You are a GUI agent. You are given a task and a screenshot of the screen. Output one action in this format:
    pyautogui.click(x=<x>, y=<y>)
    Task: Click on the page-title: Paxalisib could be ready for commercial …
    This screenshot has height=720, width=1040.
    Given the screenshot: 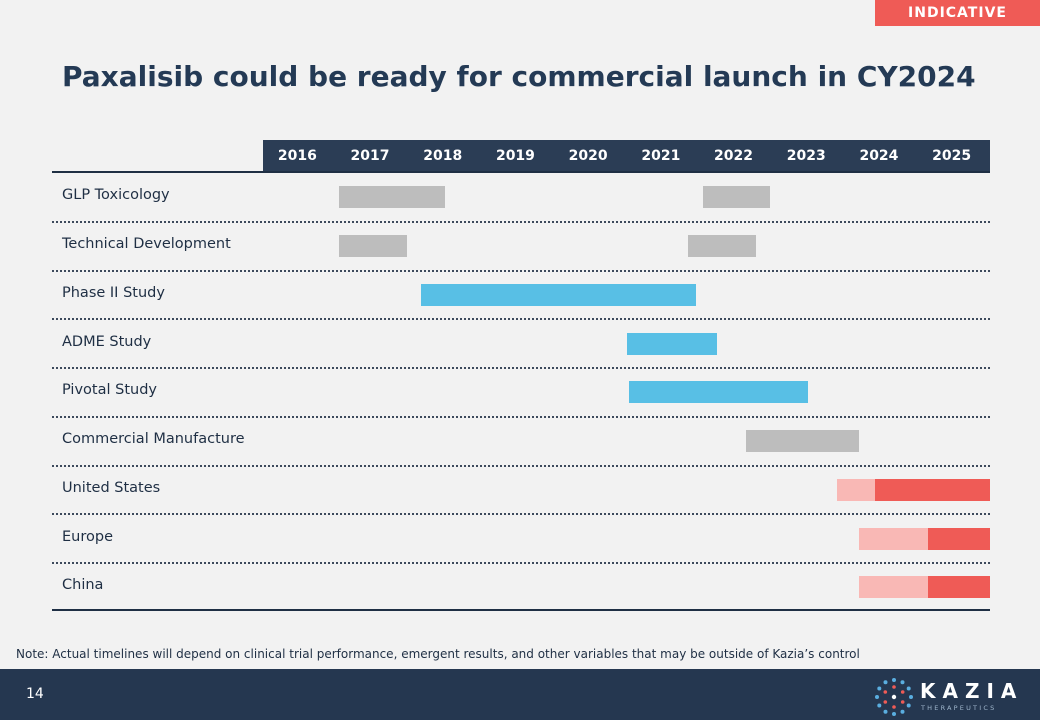 What is the action you would take?
    pyautogui.click(x=519, y=76)
    